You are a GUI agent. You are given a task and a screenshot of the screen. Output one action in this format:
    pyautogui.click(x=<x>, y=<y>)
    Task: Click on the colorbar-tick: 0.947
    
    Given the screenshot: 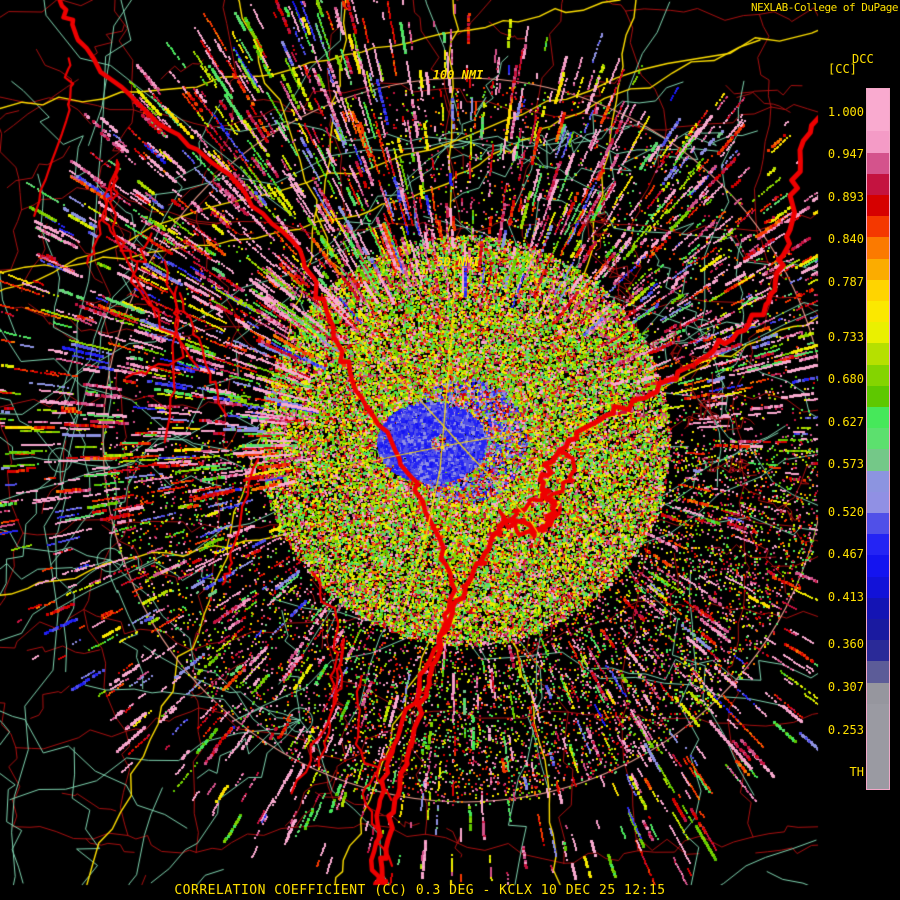 What is the action you would take?
    pyautogui.click(x=845, y=154)
    